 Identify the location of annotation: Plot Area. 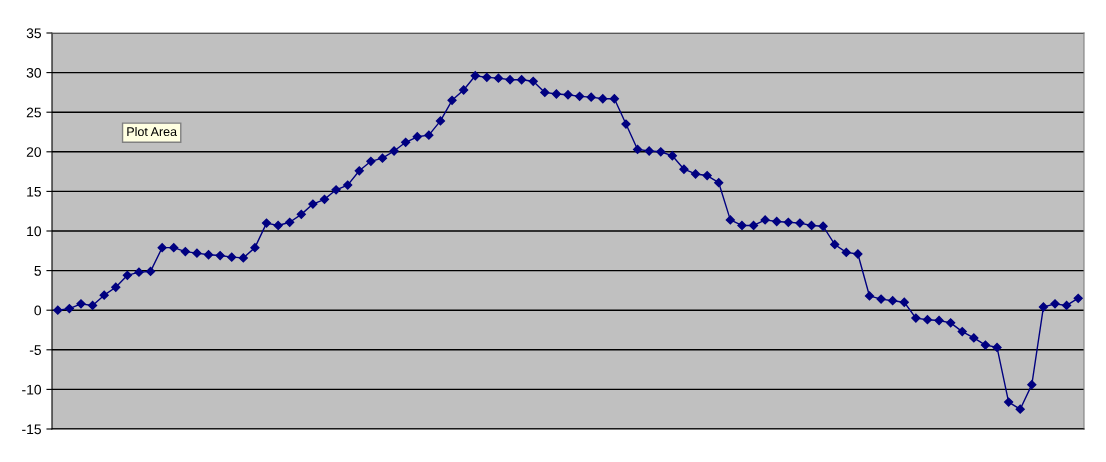
(152, 131).